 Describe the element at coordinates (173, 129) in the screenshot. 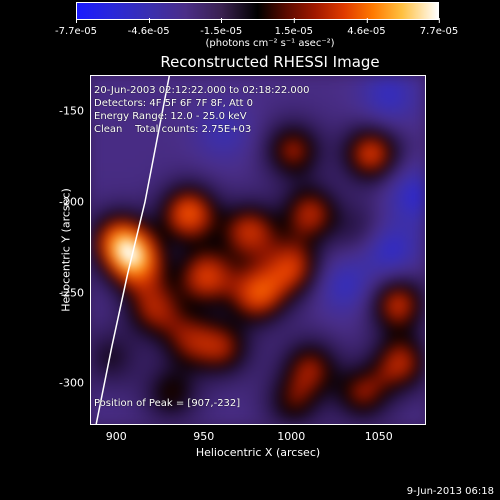

I see `annotation-clean: Clean Total counts: 2.75E+03` at that location.